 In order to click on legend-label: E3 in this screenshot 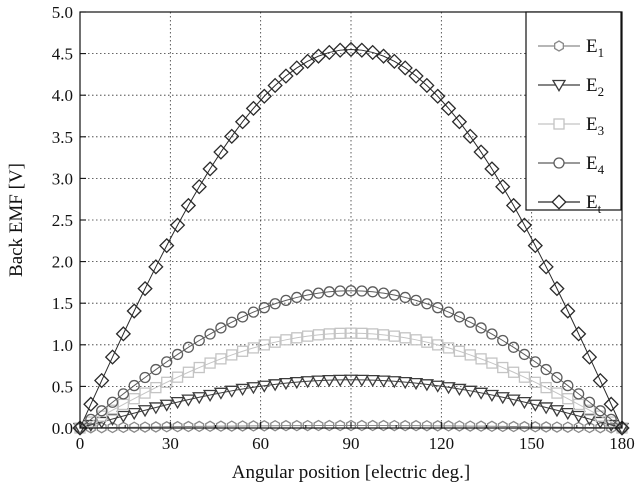, I will do `click(595, 126)`.